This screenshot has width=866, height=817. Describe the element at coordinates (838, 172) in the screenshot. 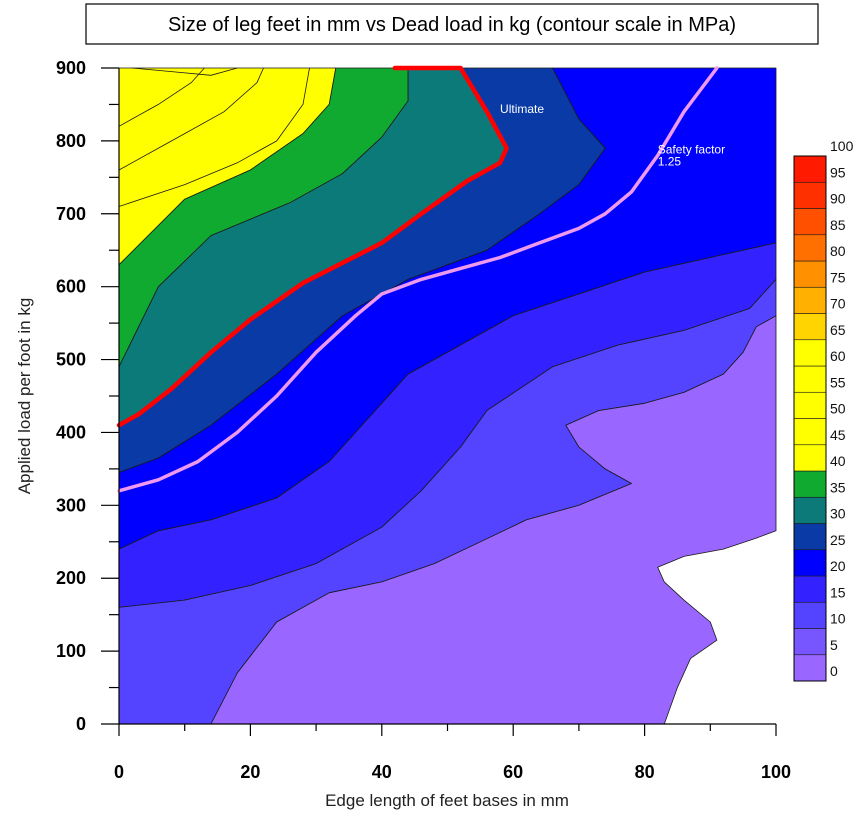

I see `colorbar-label: 95` at that location.